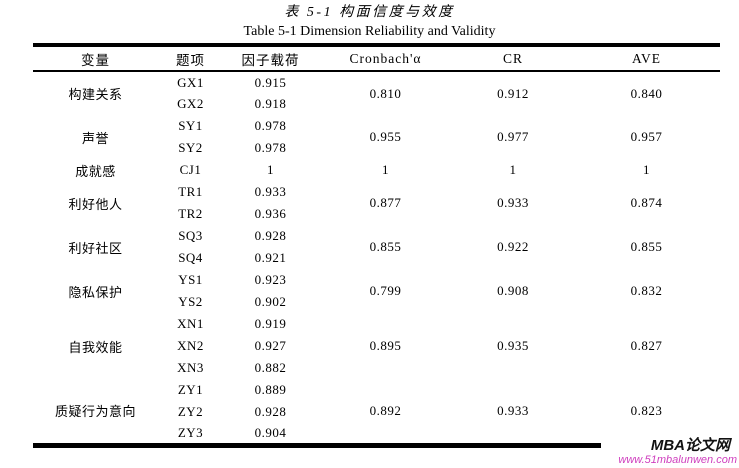  Describe the element at coordinates (376, 214) in the screenshot. I see `table-row: TR2 0.936` at that location.